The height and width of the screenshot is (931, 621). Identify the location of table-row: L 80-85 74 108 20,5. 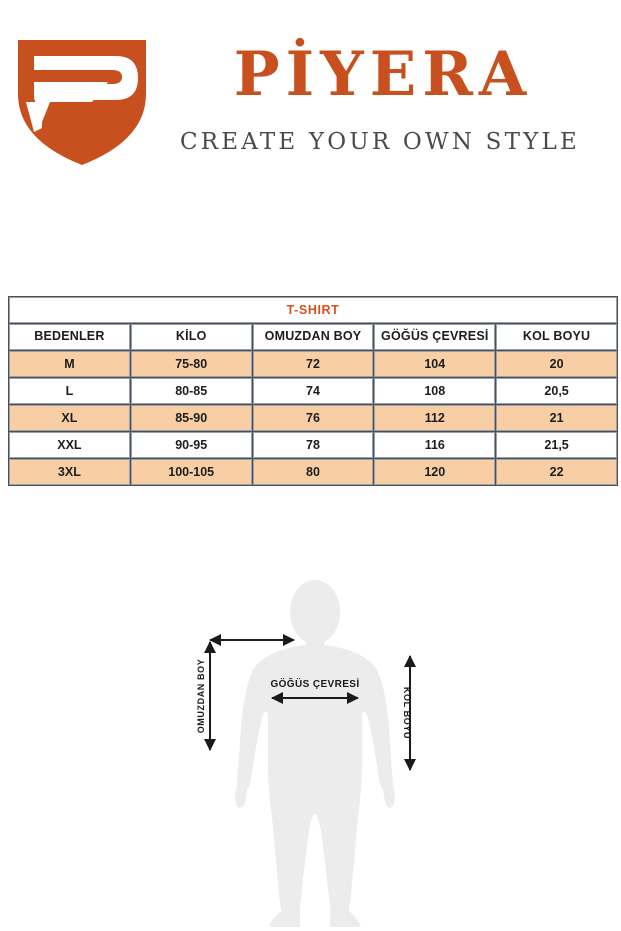
(313, 391).